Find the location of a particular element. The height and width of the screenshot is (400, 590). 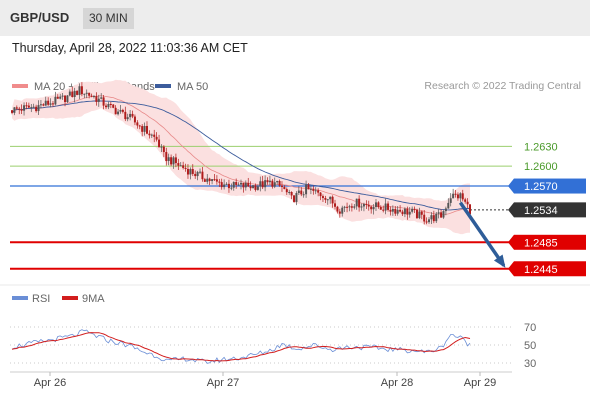

ma20-legend-swatch is located at coordinates (20, 86).